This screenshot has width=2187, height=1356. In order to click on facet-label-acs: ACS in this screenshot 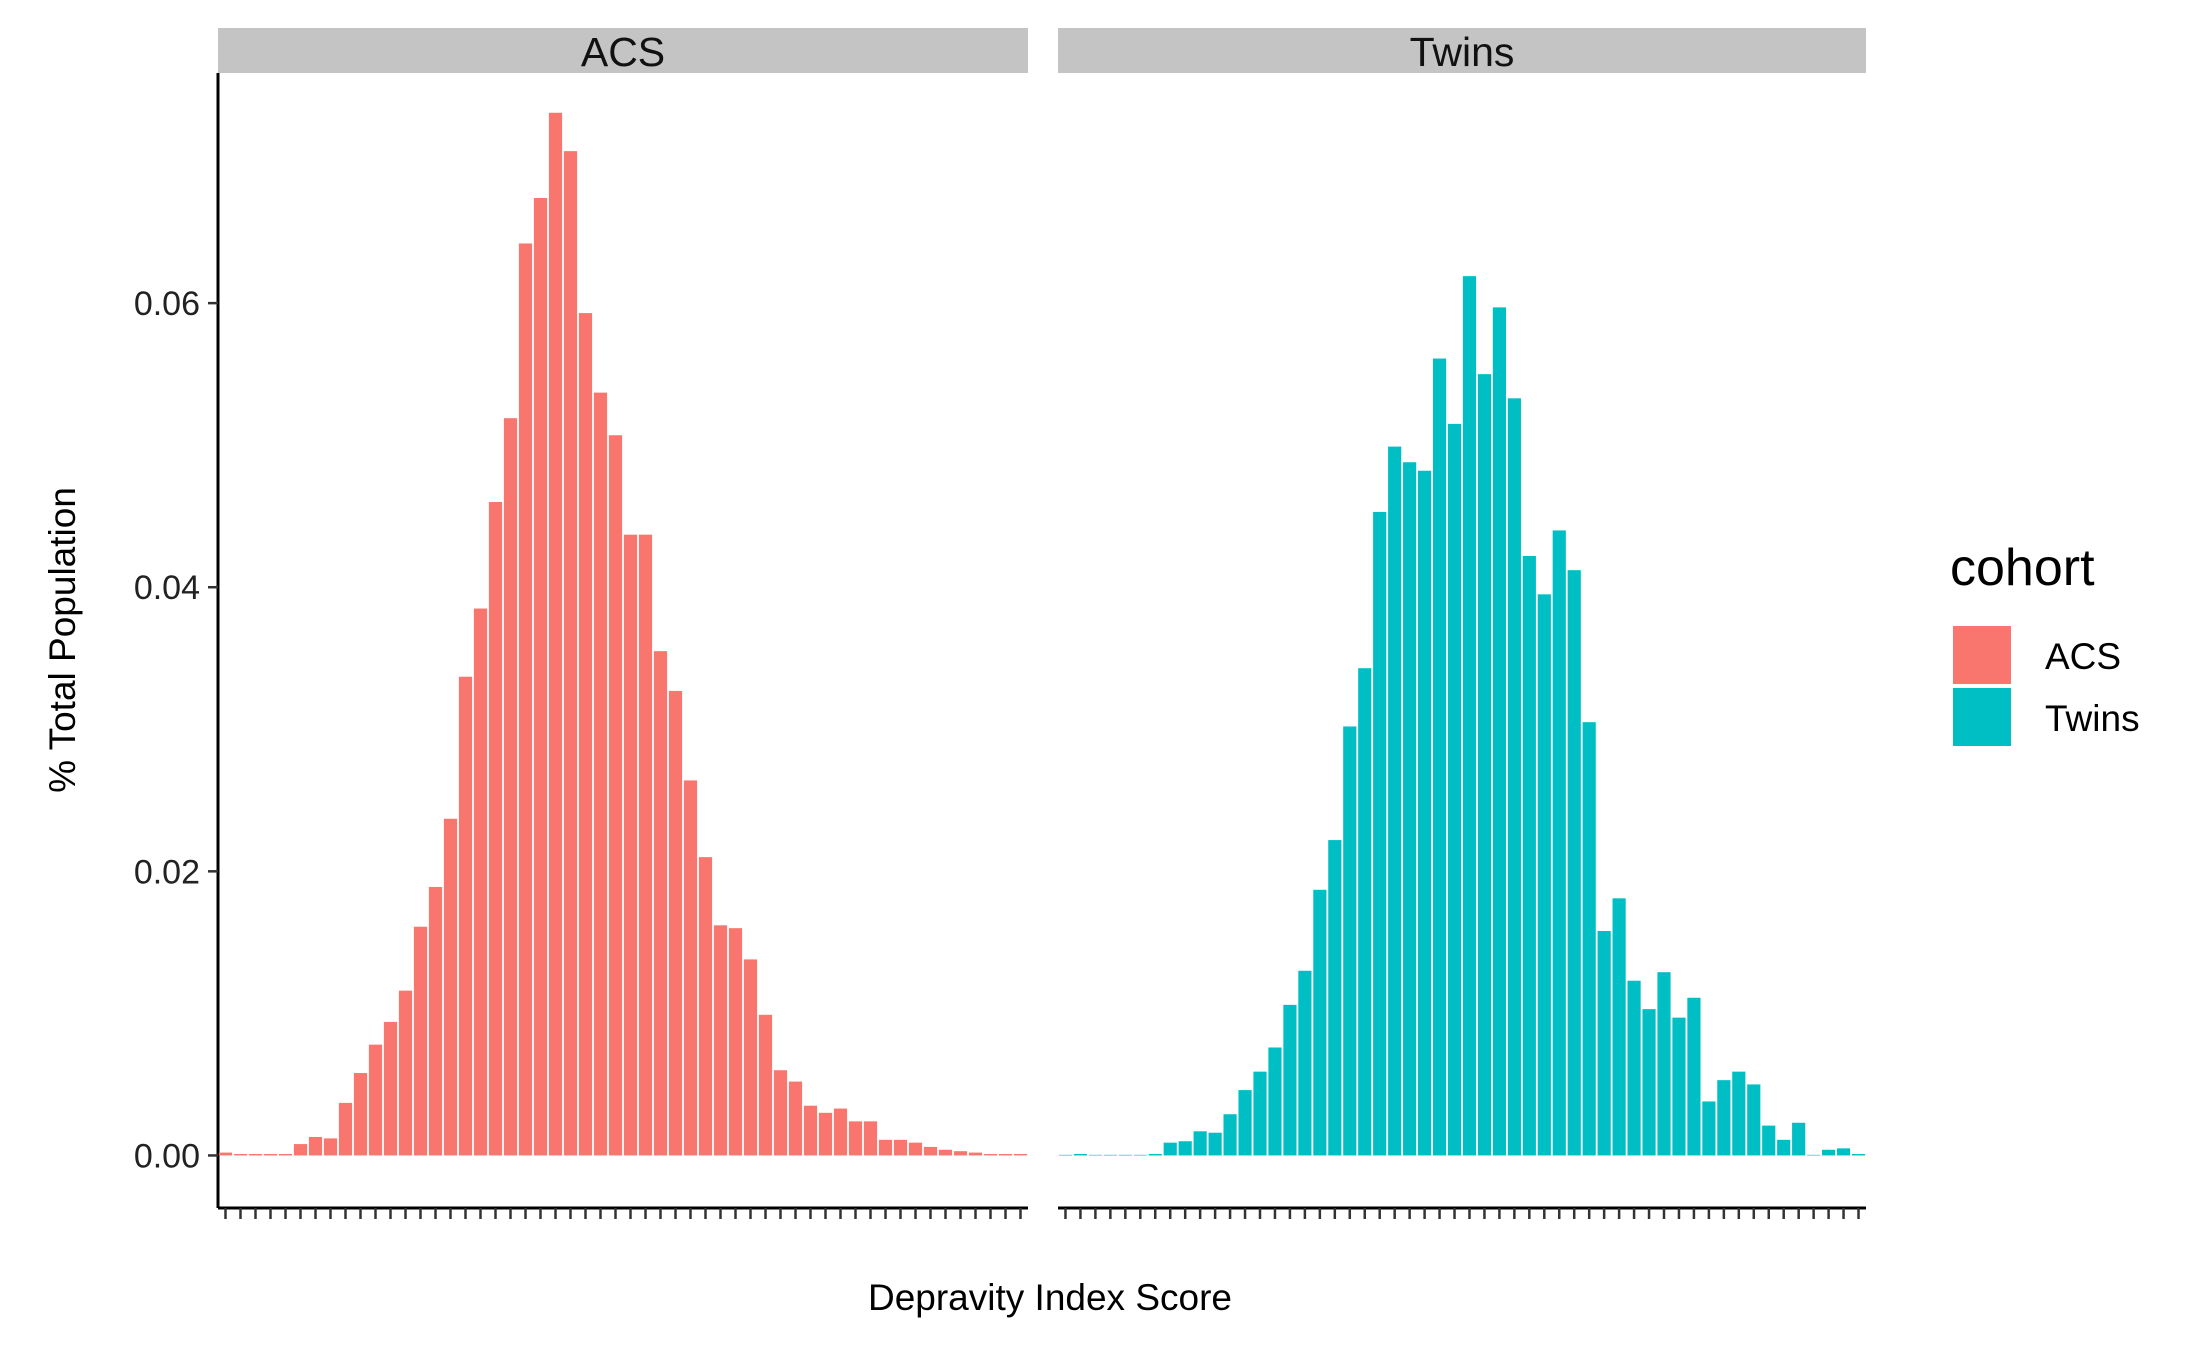, I will do `click(623, 52)`.